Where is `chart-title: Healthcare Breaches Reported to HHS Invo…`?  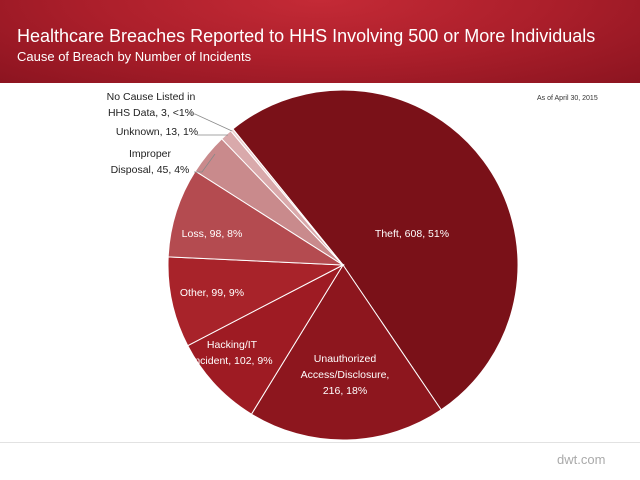 chart-title: Healthcare Breaches Reported to HHS Invo… is located at coordinates (306, 36).